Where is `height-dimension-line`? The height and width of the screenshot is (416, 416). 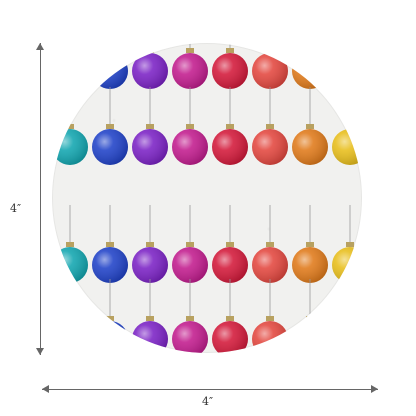 height-dimension-line is located at coordinates (40, 199).